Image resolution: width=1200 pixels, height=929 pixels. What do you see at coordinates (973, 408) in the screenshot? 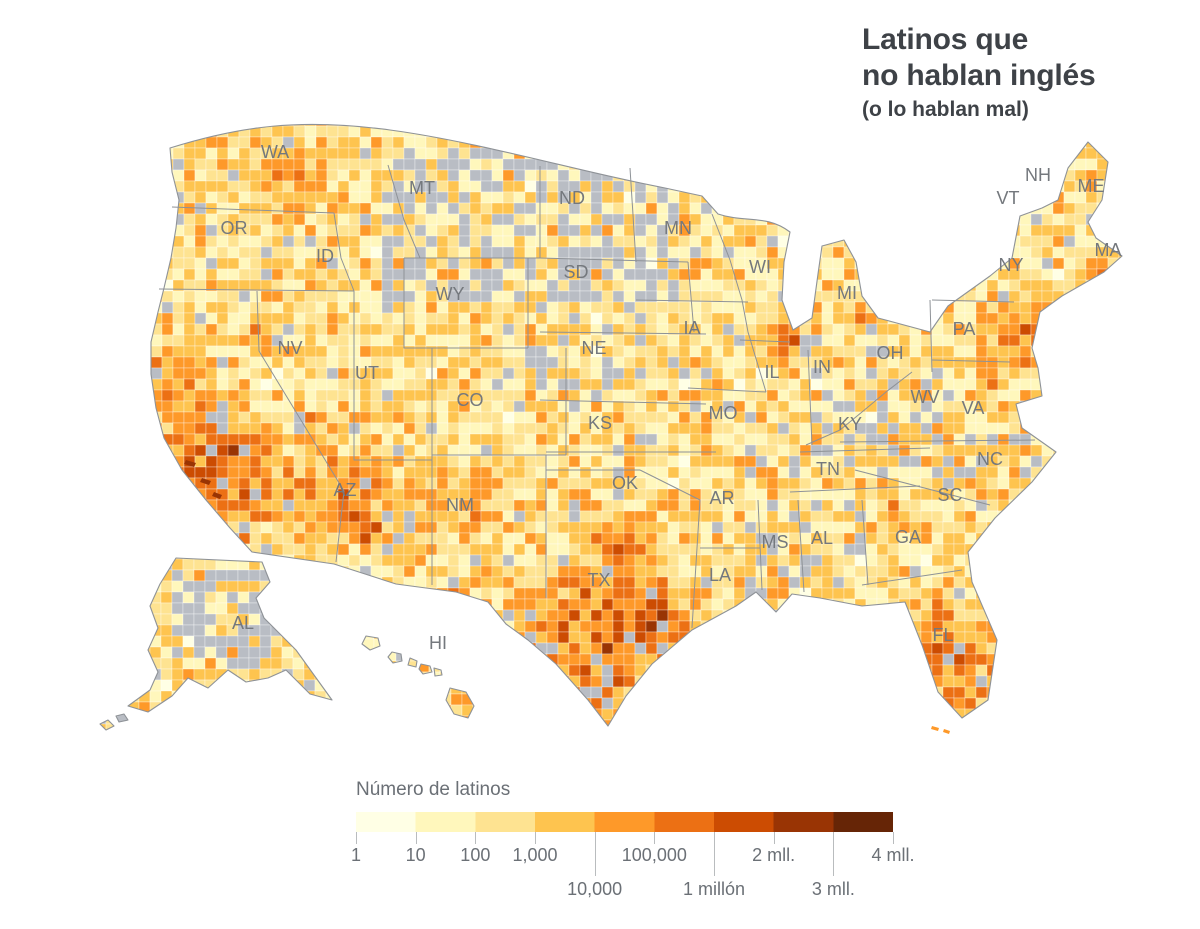
I see `state-label-va: VA` at bounding box center [973, 408].